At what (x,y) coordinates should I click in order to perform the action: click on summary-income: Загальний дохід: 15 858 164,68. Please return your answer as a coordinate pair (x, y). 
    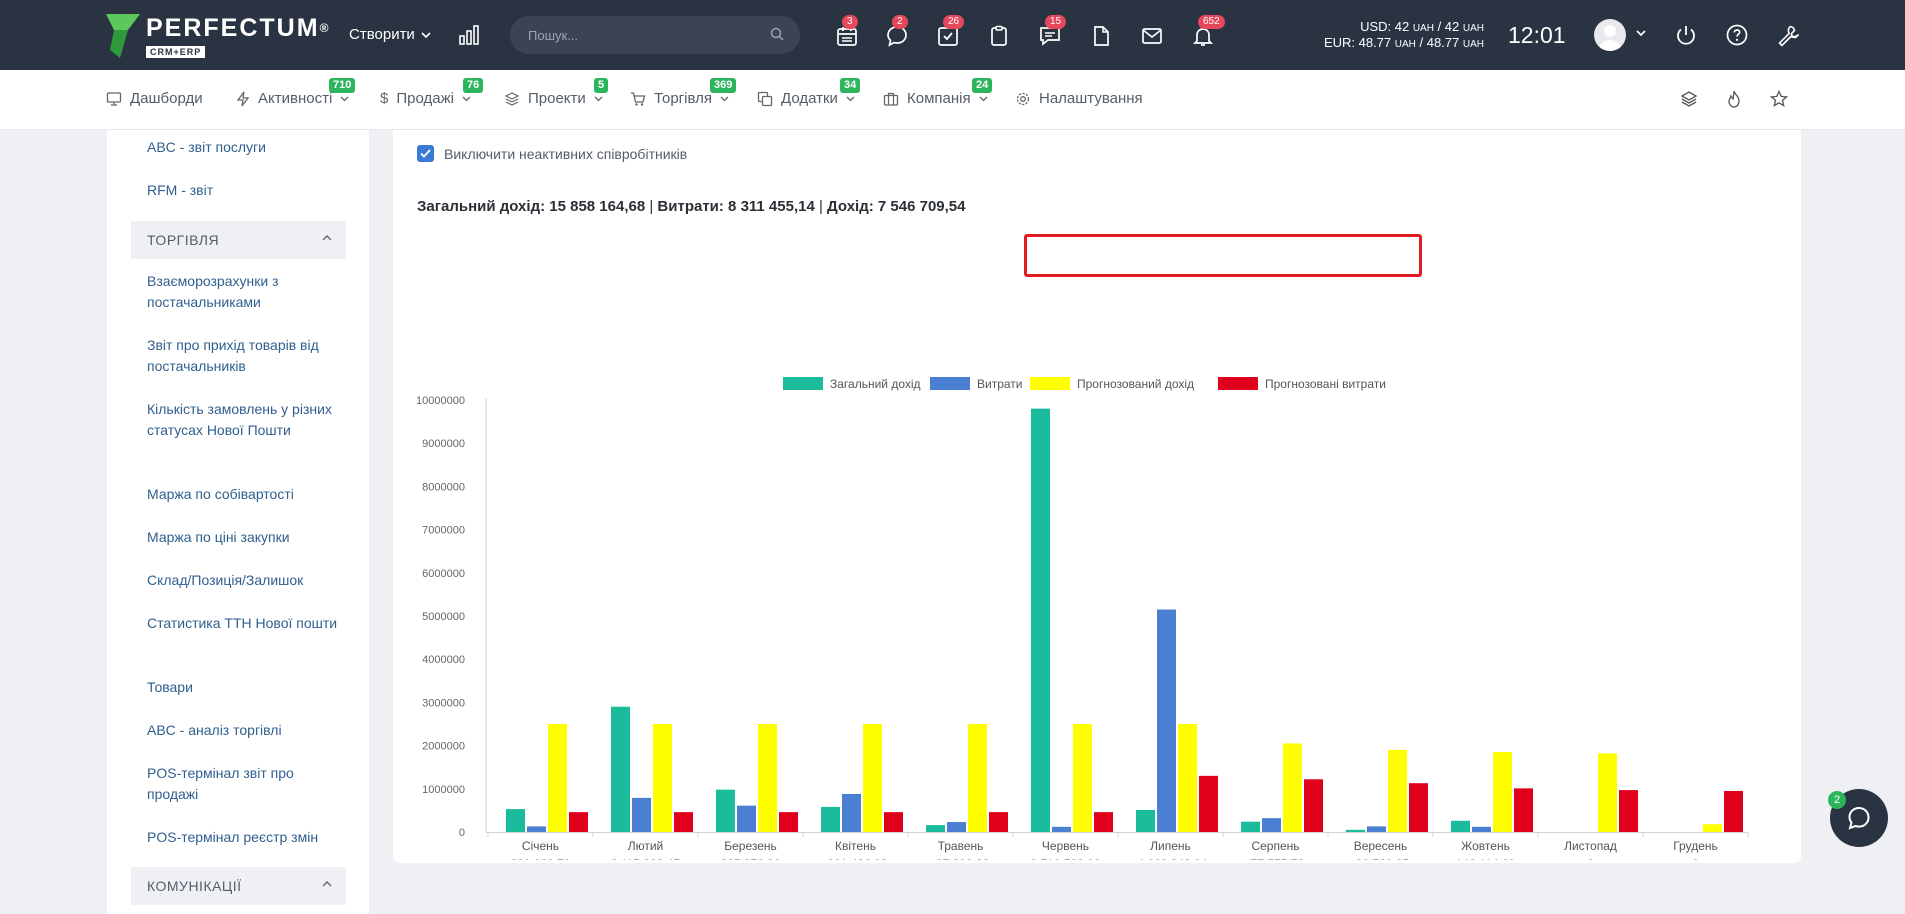
    Looking at the image, I should click on (531, 206).